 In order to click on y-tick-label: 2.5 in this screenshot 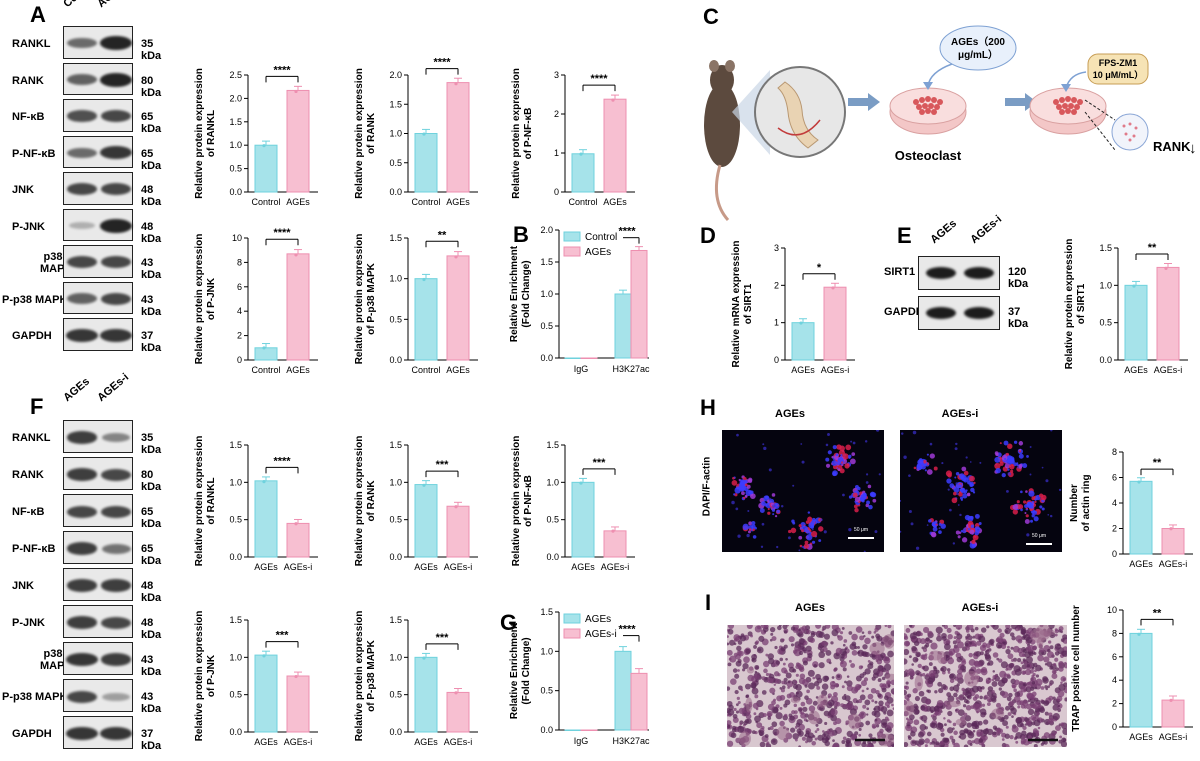, I will do `click(235, 75)`.